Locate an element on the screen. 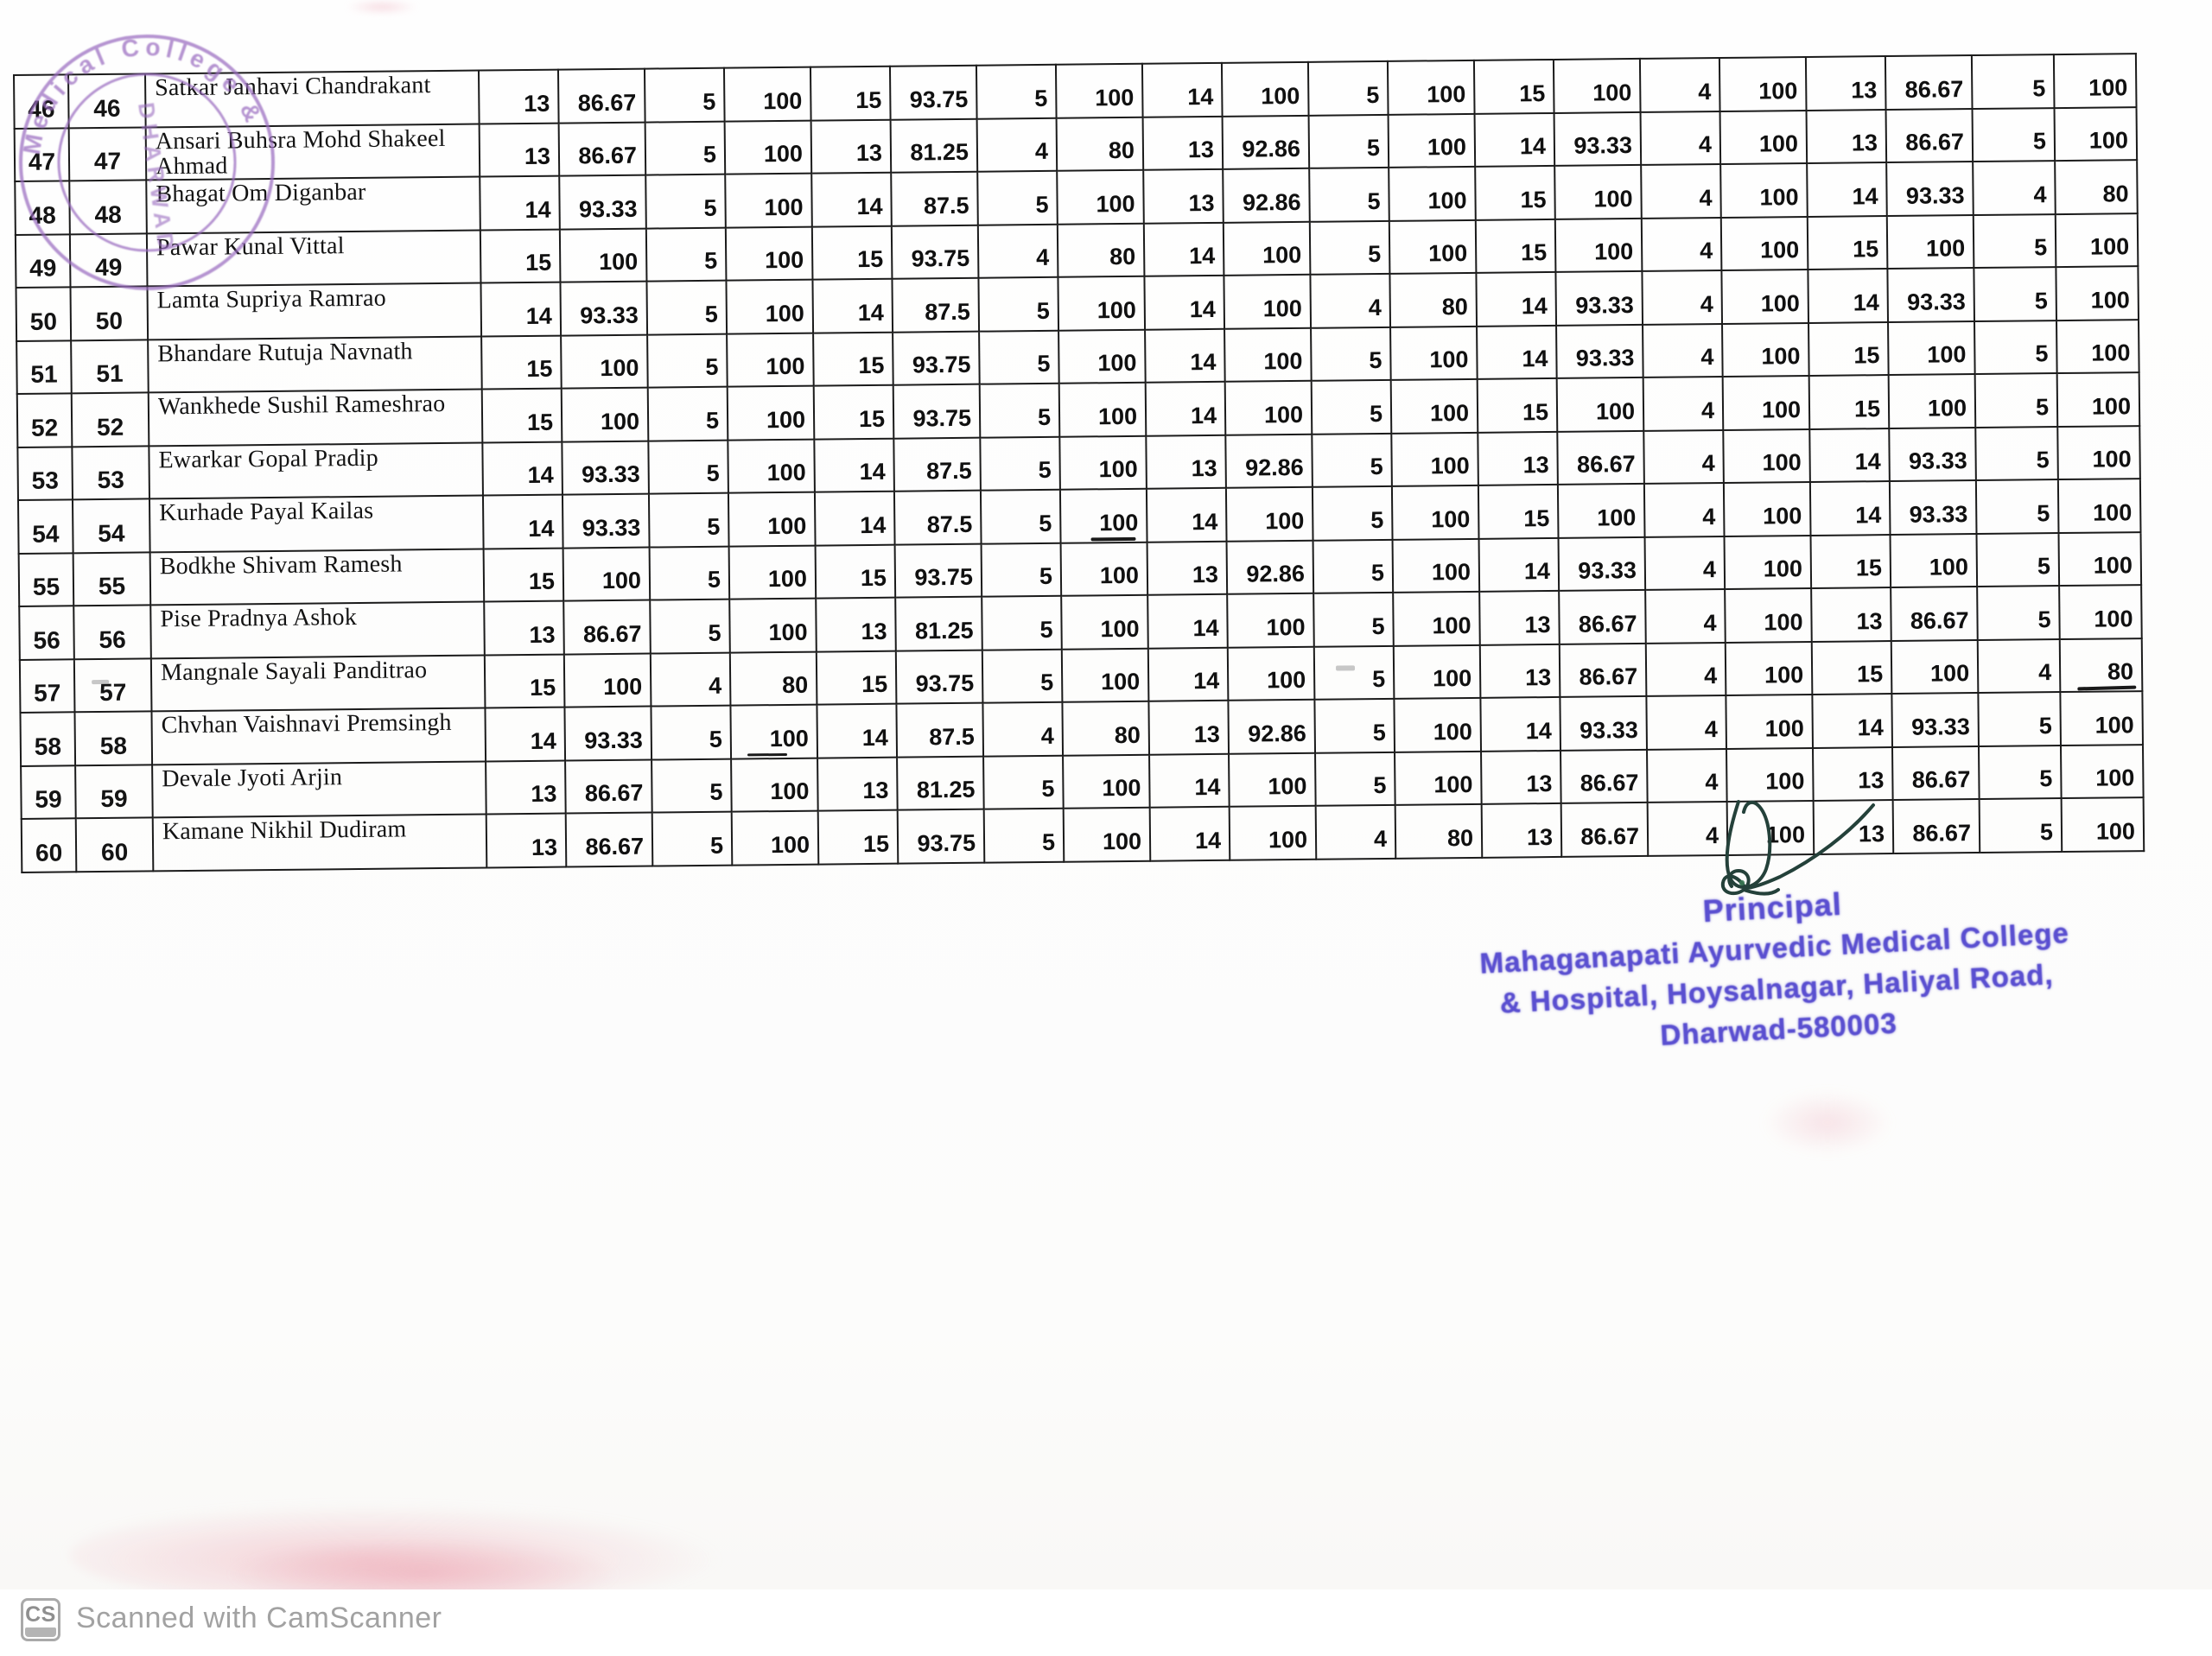 The width and height of the screenshot is (2212, 1656). student-name: Ewarkar Gopal Pradip is located at coordinates (268, 458).